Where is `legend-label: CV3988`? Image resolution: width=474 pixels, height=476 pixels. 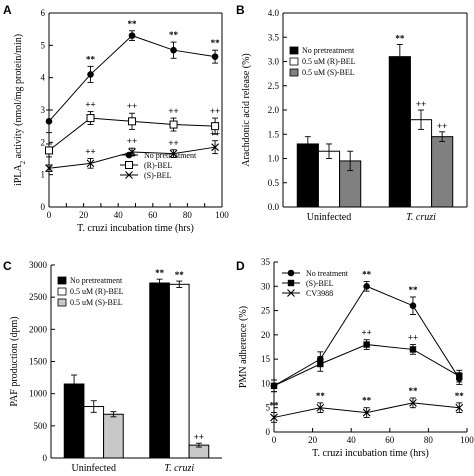 legend-label: CV3988 is located at coordinates (319, 293).